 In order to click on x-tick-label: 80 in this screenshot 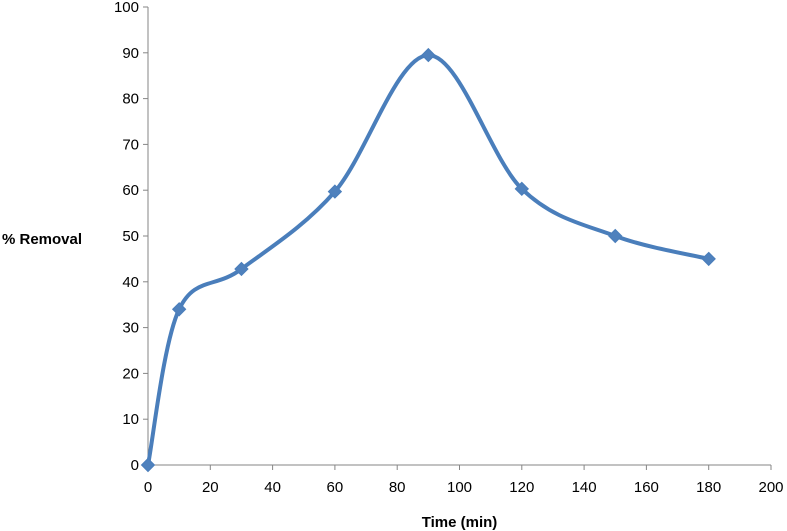, I will do `click(397, 487)`.